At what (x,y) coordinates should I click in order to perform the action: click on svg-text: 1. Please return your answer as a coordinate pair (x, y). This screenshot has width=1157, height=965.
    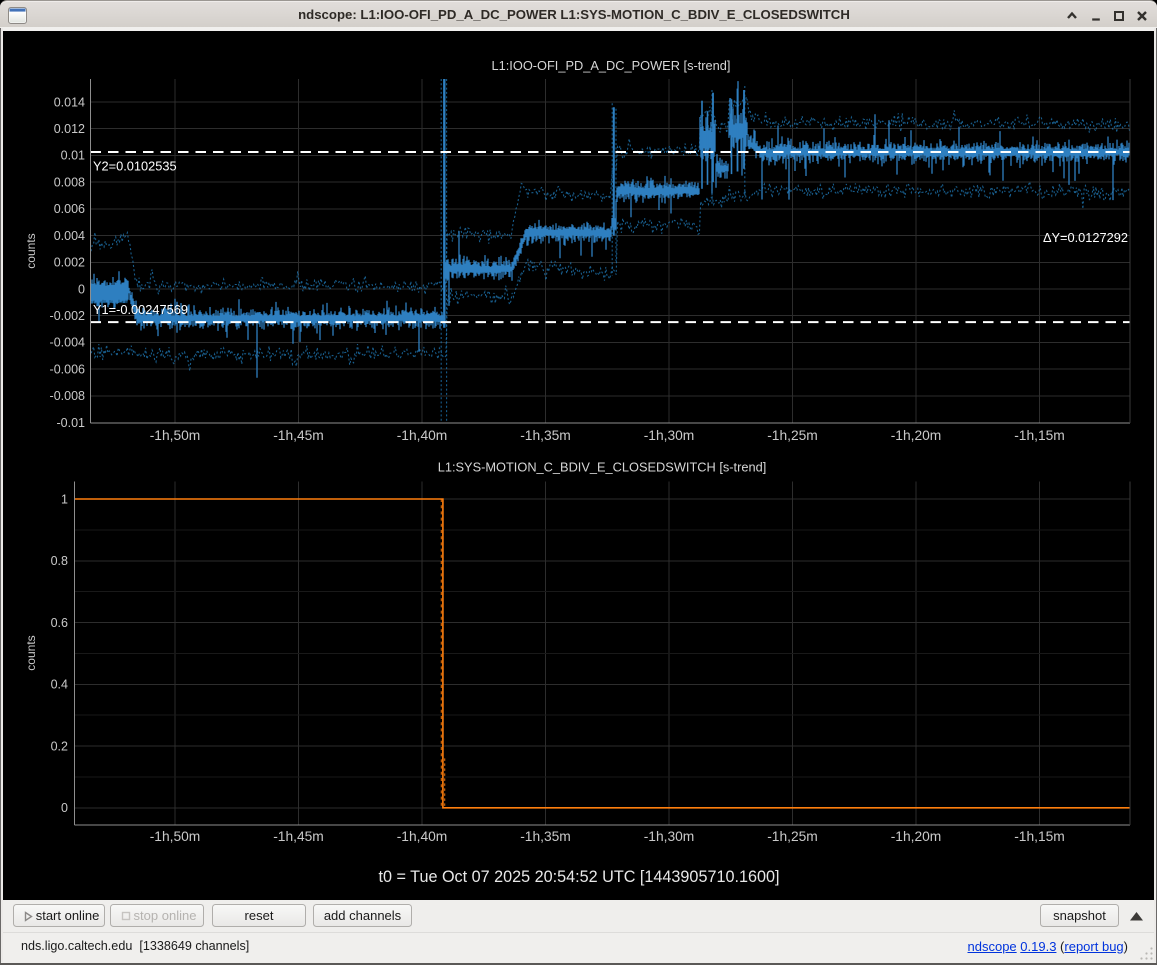
    Looking at the image, I should click on (64, 499).